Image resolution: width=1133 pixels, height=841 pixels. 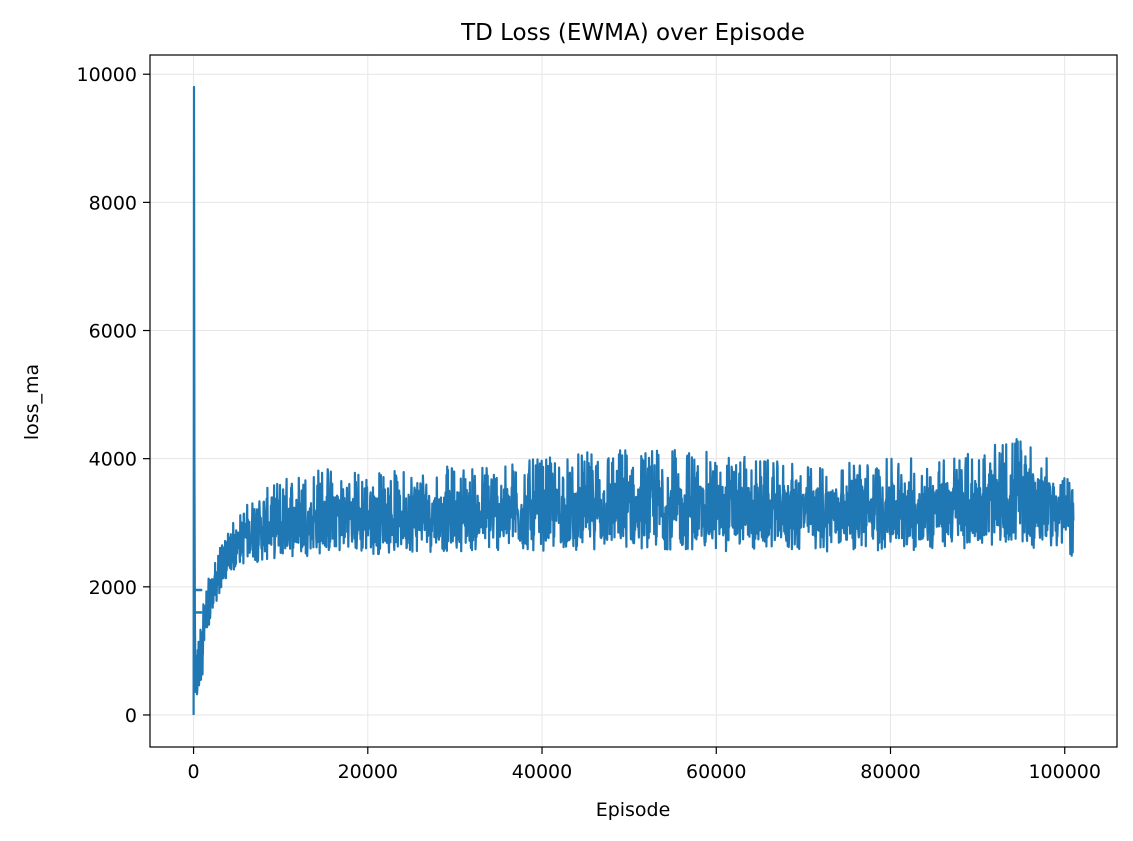 I want to click on x-tick-label: 80000, so click(x=890, y=772).